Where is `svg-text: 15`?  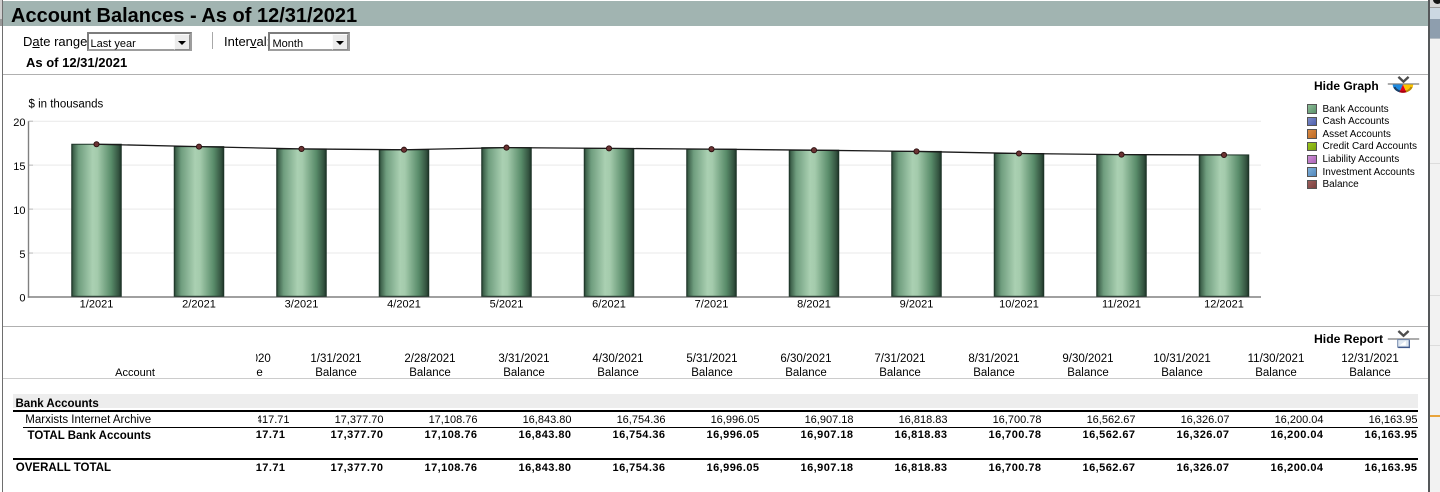 svg-text: 15 is located at coordinates (19, 167).